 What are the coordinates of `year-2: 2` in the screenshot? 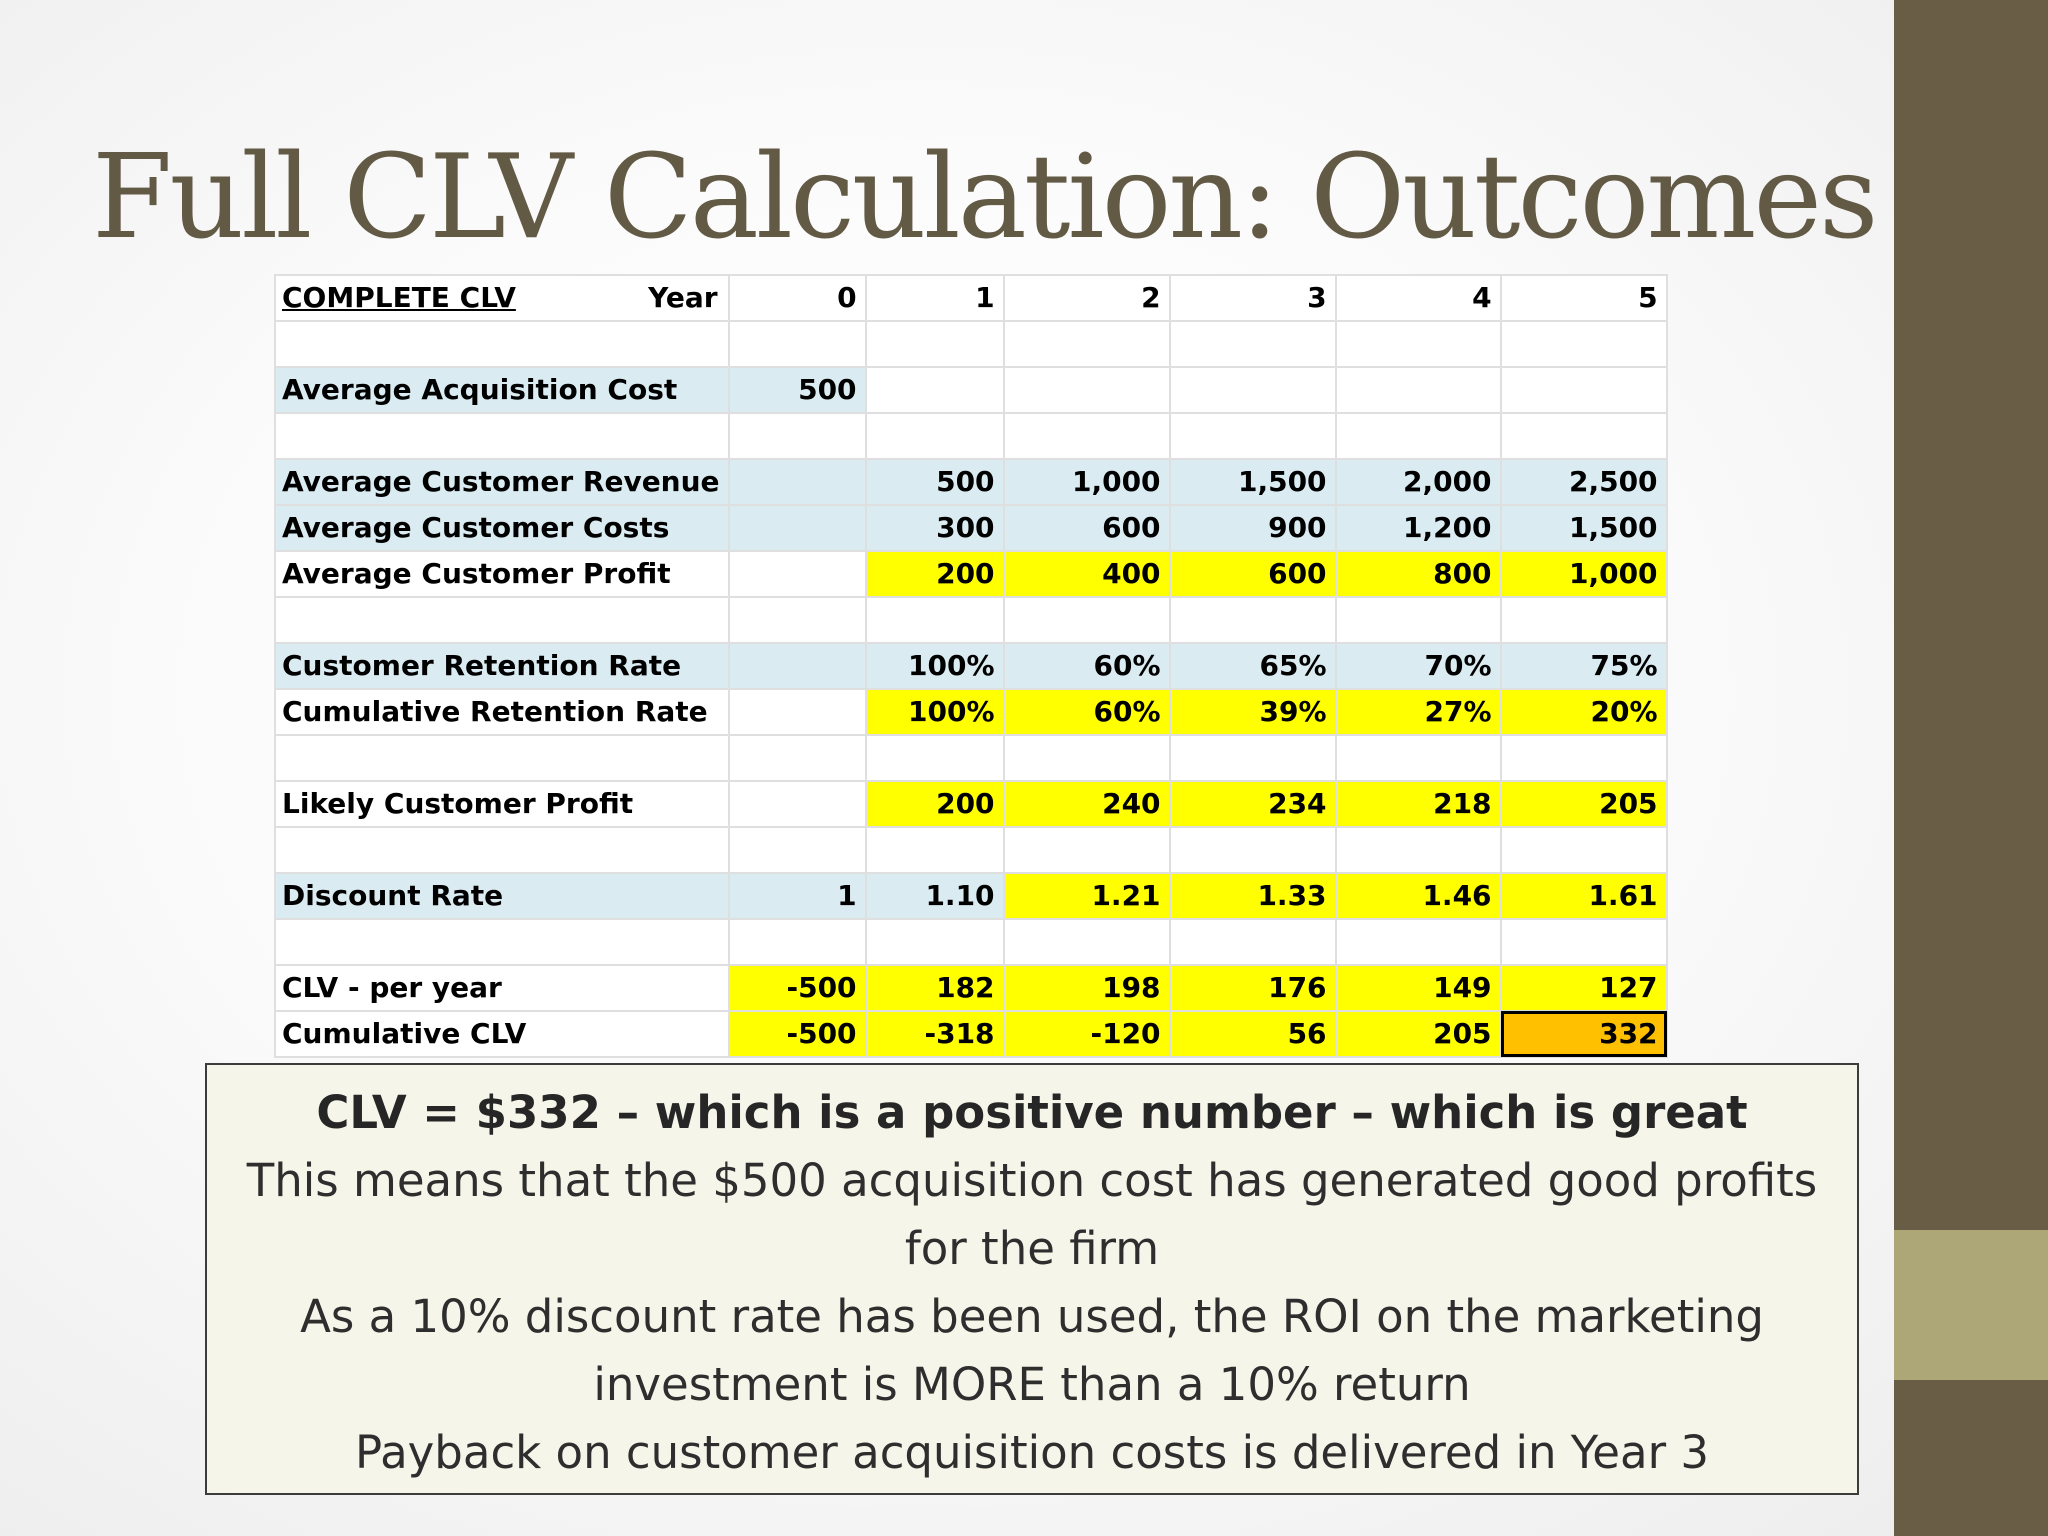 It's located at (1086, 298).